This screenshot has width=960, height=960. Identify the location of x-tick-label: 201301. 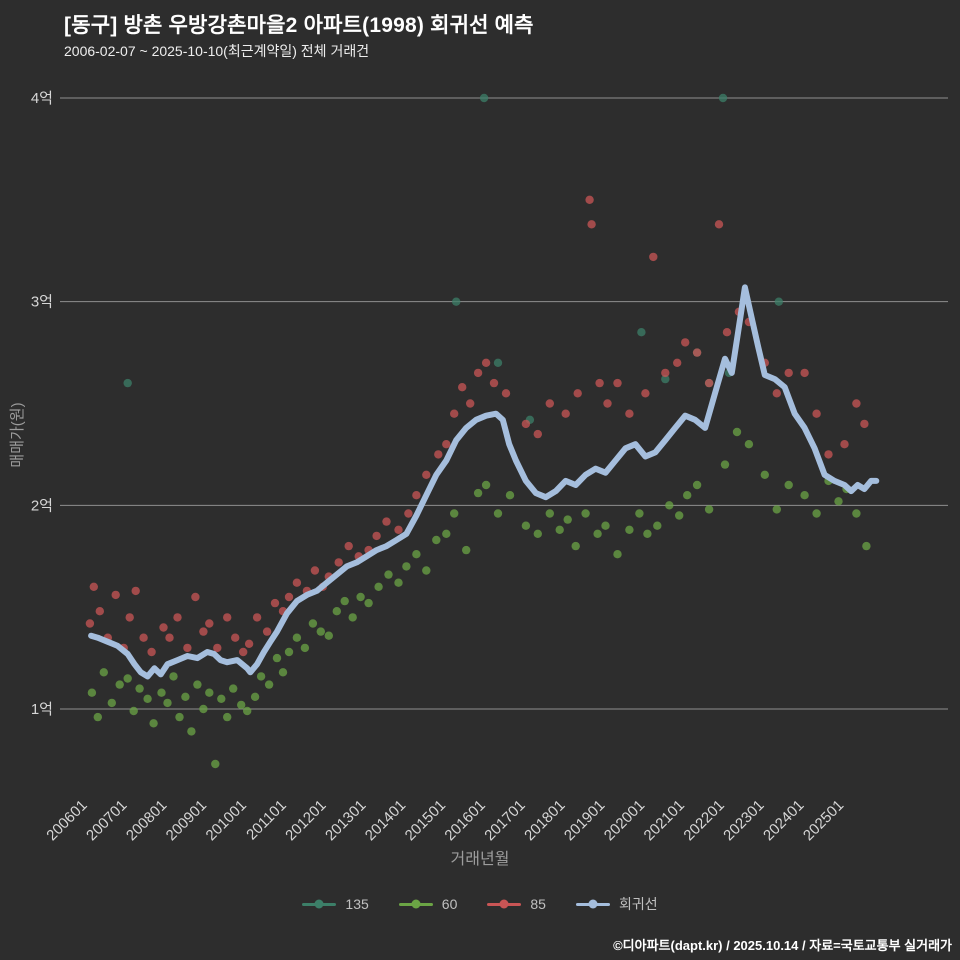
(345, 820).